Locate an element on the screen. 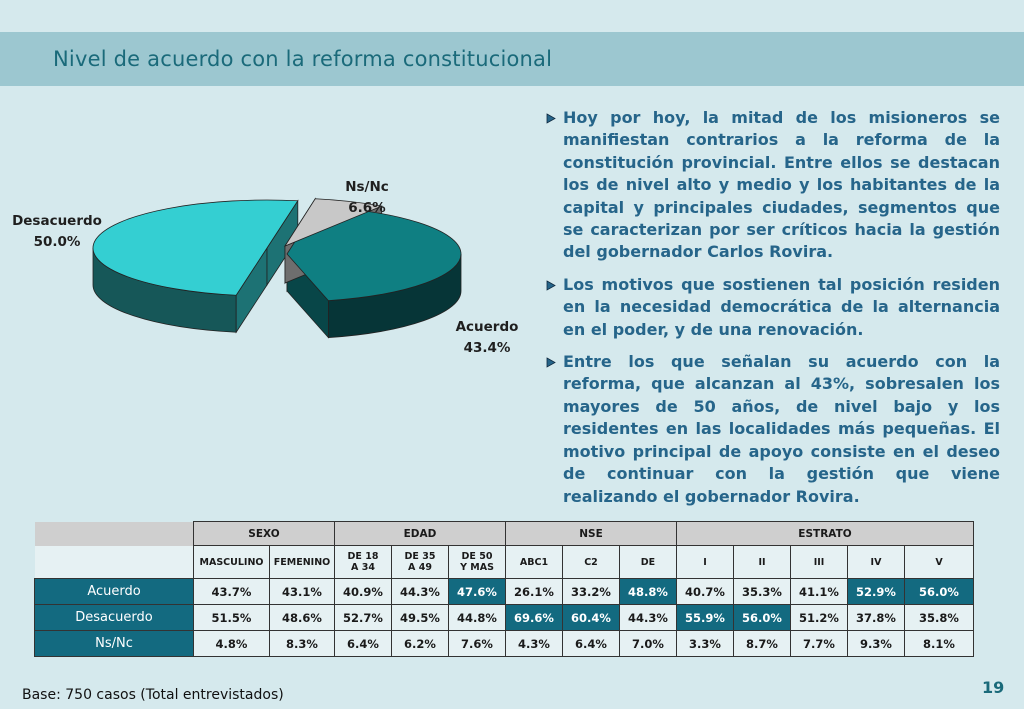 Image resolution: width=1024 pixels, height=709 pixels. table-cell: 52.7% is located at coordinates (363, 617).